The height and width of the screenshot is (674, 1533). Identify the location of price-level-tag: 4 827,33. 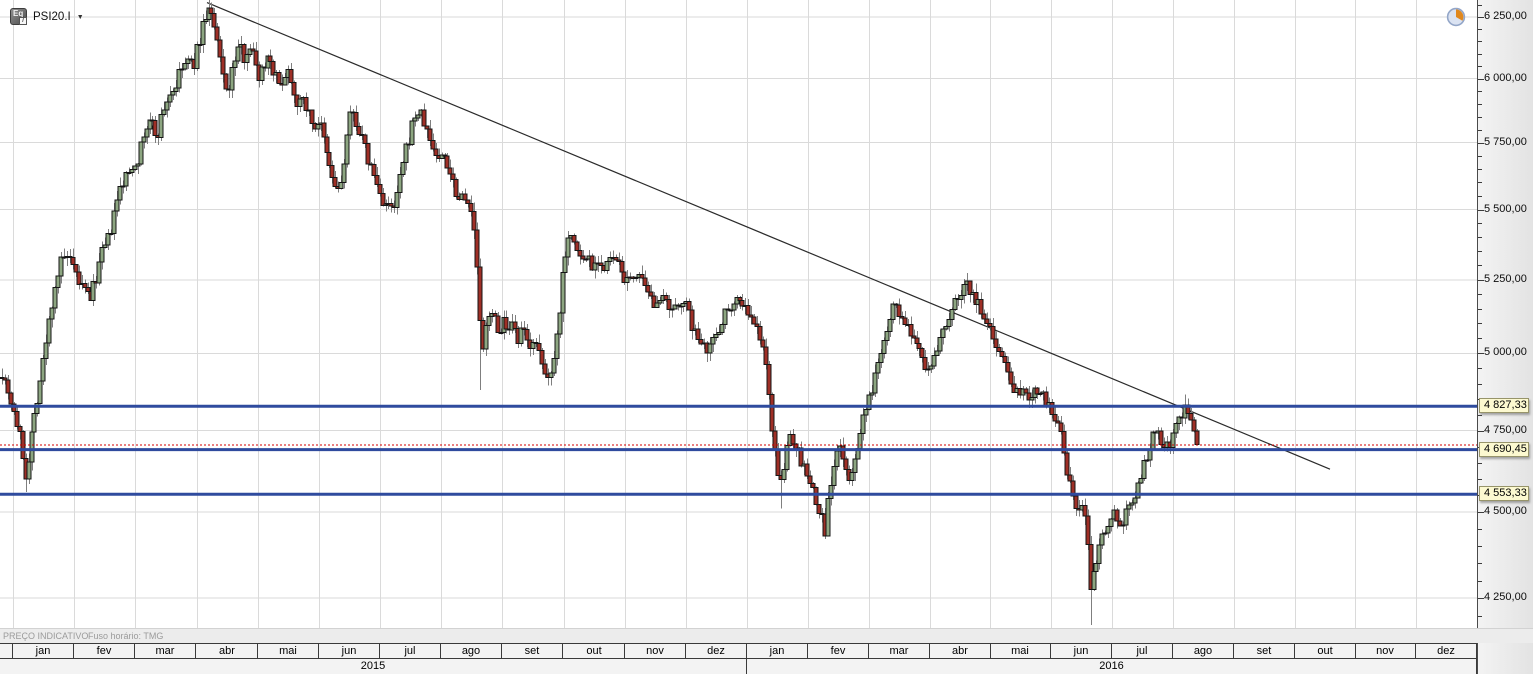
(1504, 405).